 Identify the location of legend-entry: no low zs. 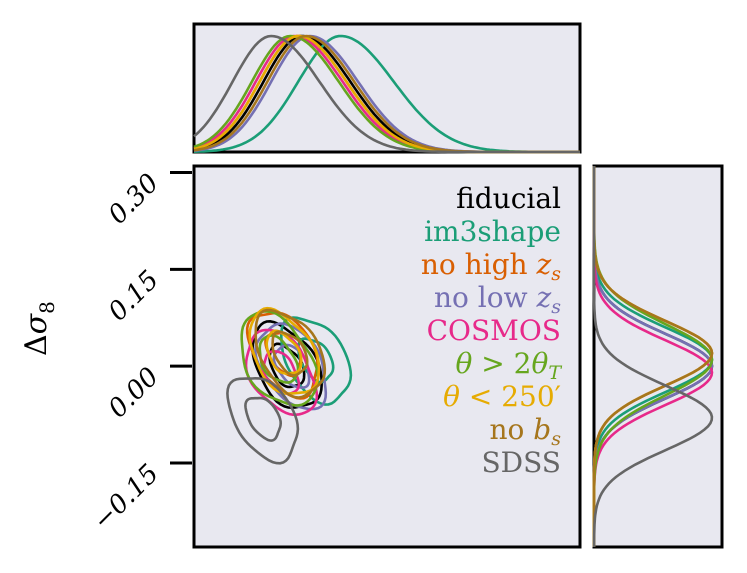
(497, 299).